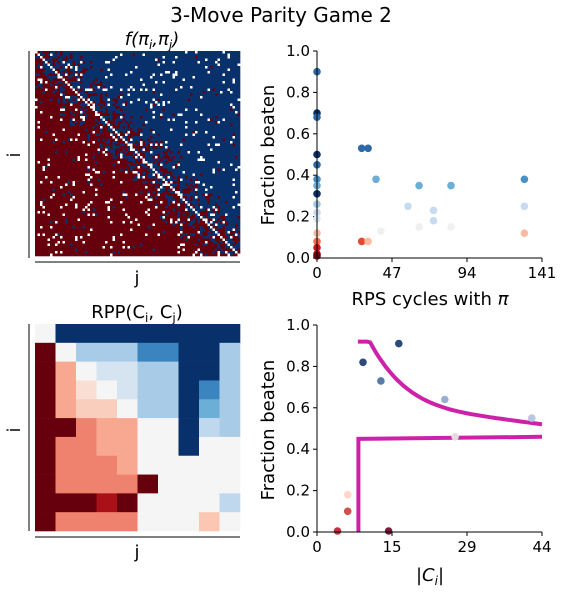 Image resolution: width=563 pixels, height=592 pixels. I want to click on x-tick-label: 141, so click(542, 273).